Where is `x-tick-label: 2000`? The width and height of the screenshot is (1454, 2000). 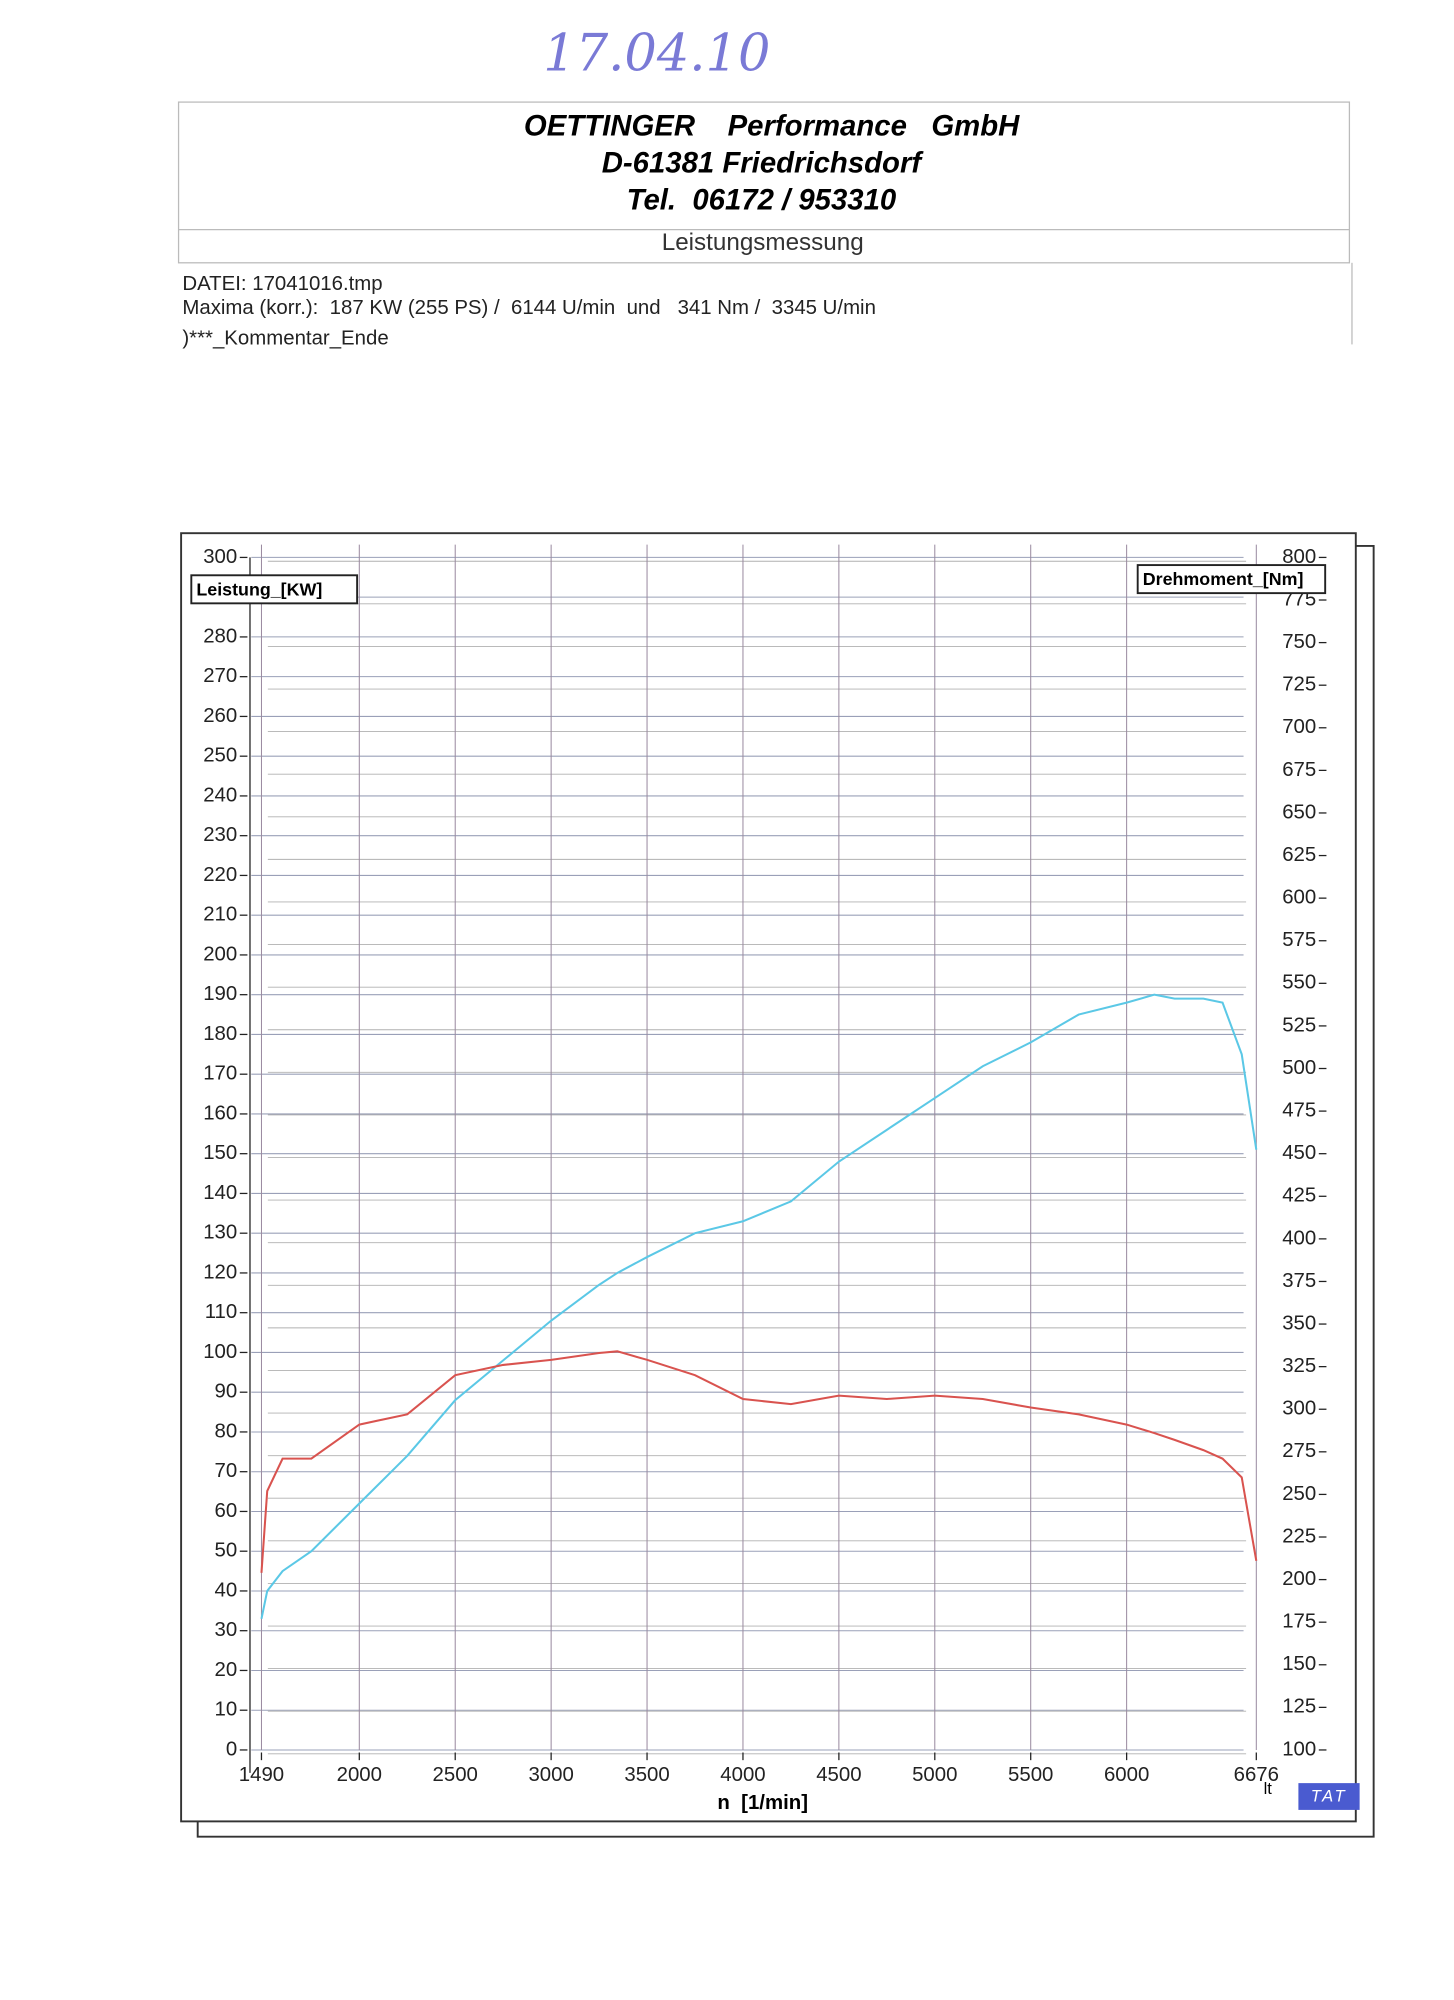 x-tick-label: 2000 is located at coordinates (359, 1775).